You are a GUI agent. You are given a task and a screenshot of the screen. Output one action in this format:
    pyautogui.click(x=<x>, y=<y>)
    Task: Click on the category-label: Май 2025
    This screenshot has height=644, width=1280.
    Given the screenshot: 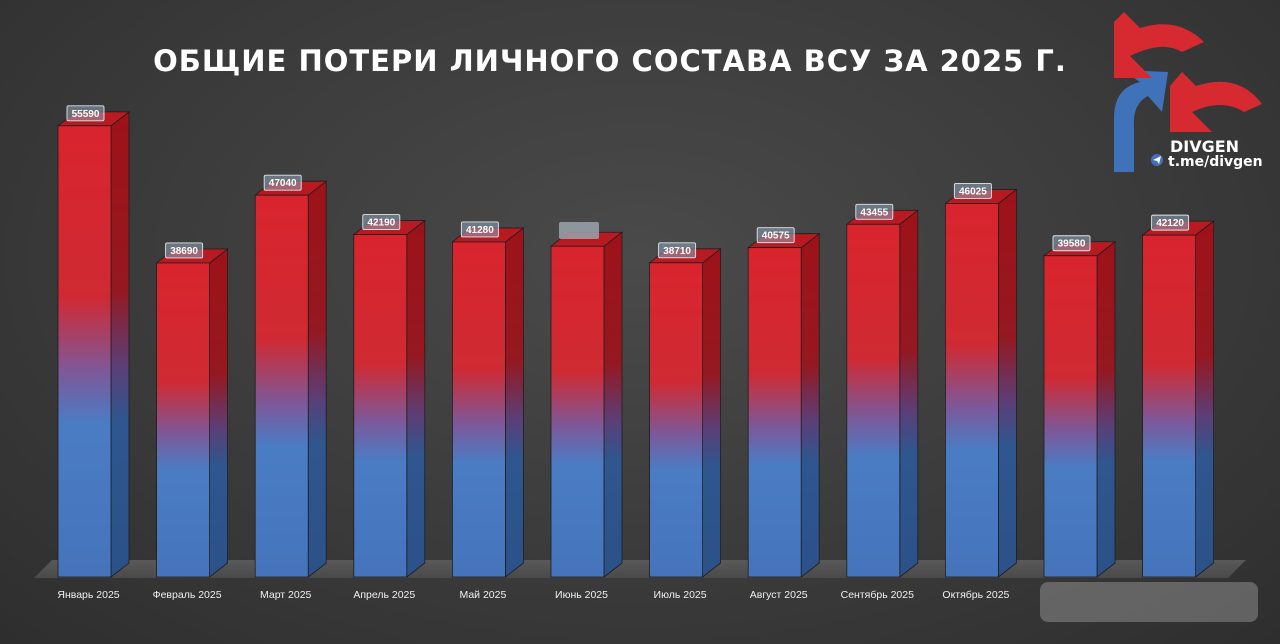 What is the action you would take?
    pyautogui.click(x=482, y=595)
    